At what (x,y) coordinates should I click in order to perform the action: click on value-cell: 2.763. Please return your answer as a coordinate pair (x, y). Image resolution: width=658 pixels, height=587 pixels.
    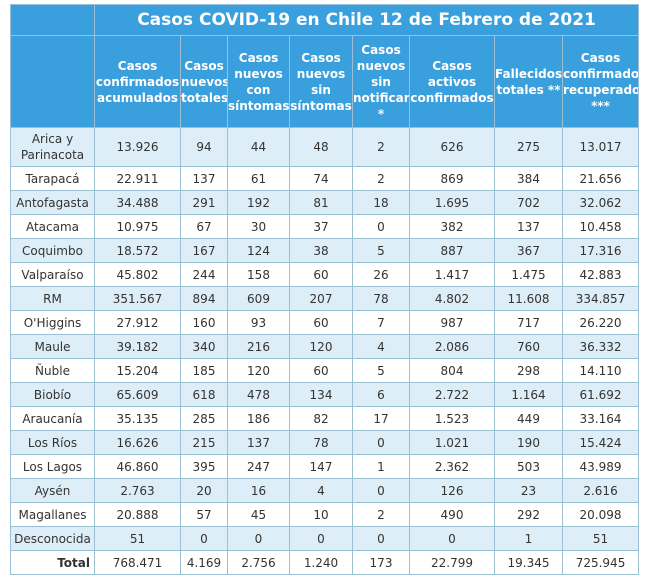
    Looking at the image, I should click on (137, 490).